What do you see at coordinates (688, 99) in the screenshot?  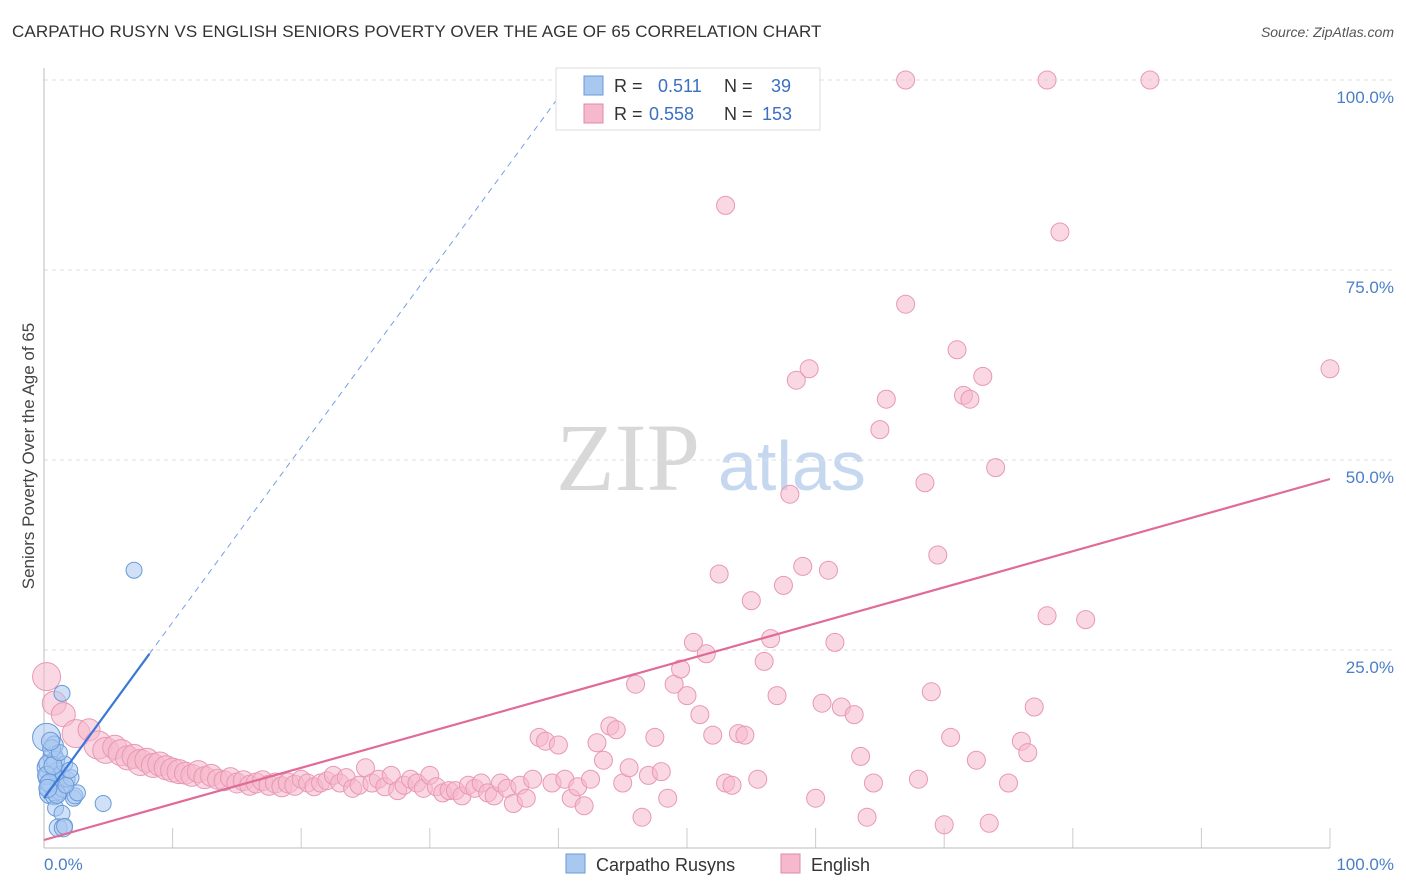 I see `stats-legend: R = 0.511 N = 39 R = 0.558 N = 153` at bounding box center [688, 99].